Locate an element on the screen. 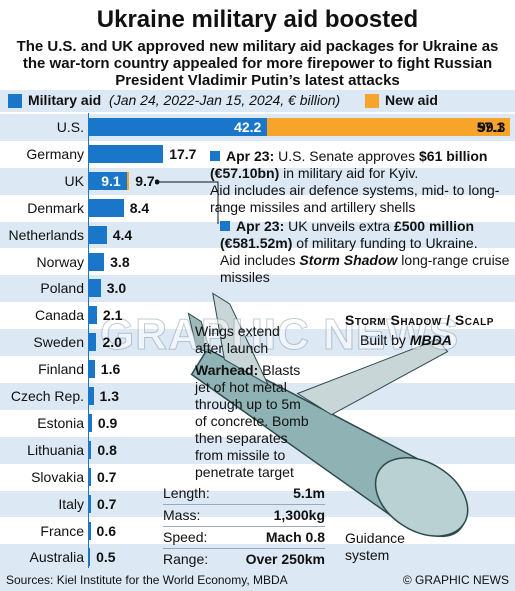  inbar-label-new: 57.1 is located at coordinates (490, 127).